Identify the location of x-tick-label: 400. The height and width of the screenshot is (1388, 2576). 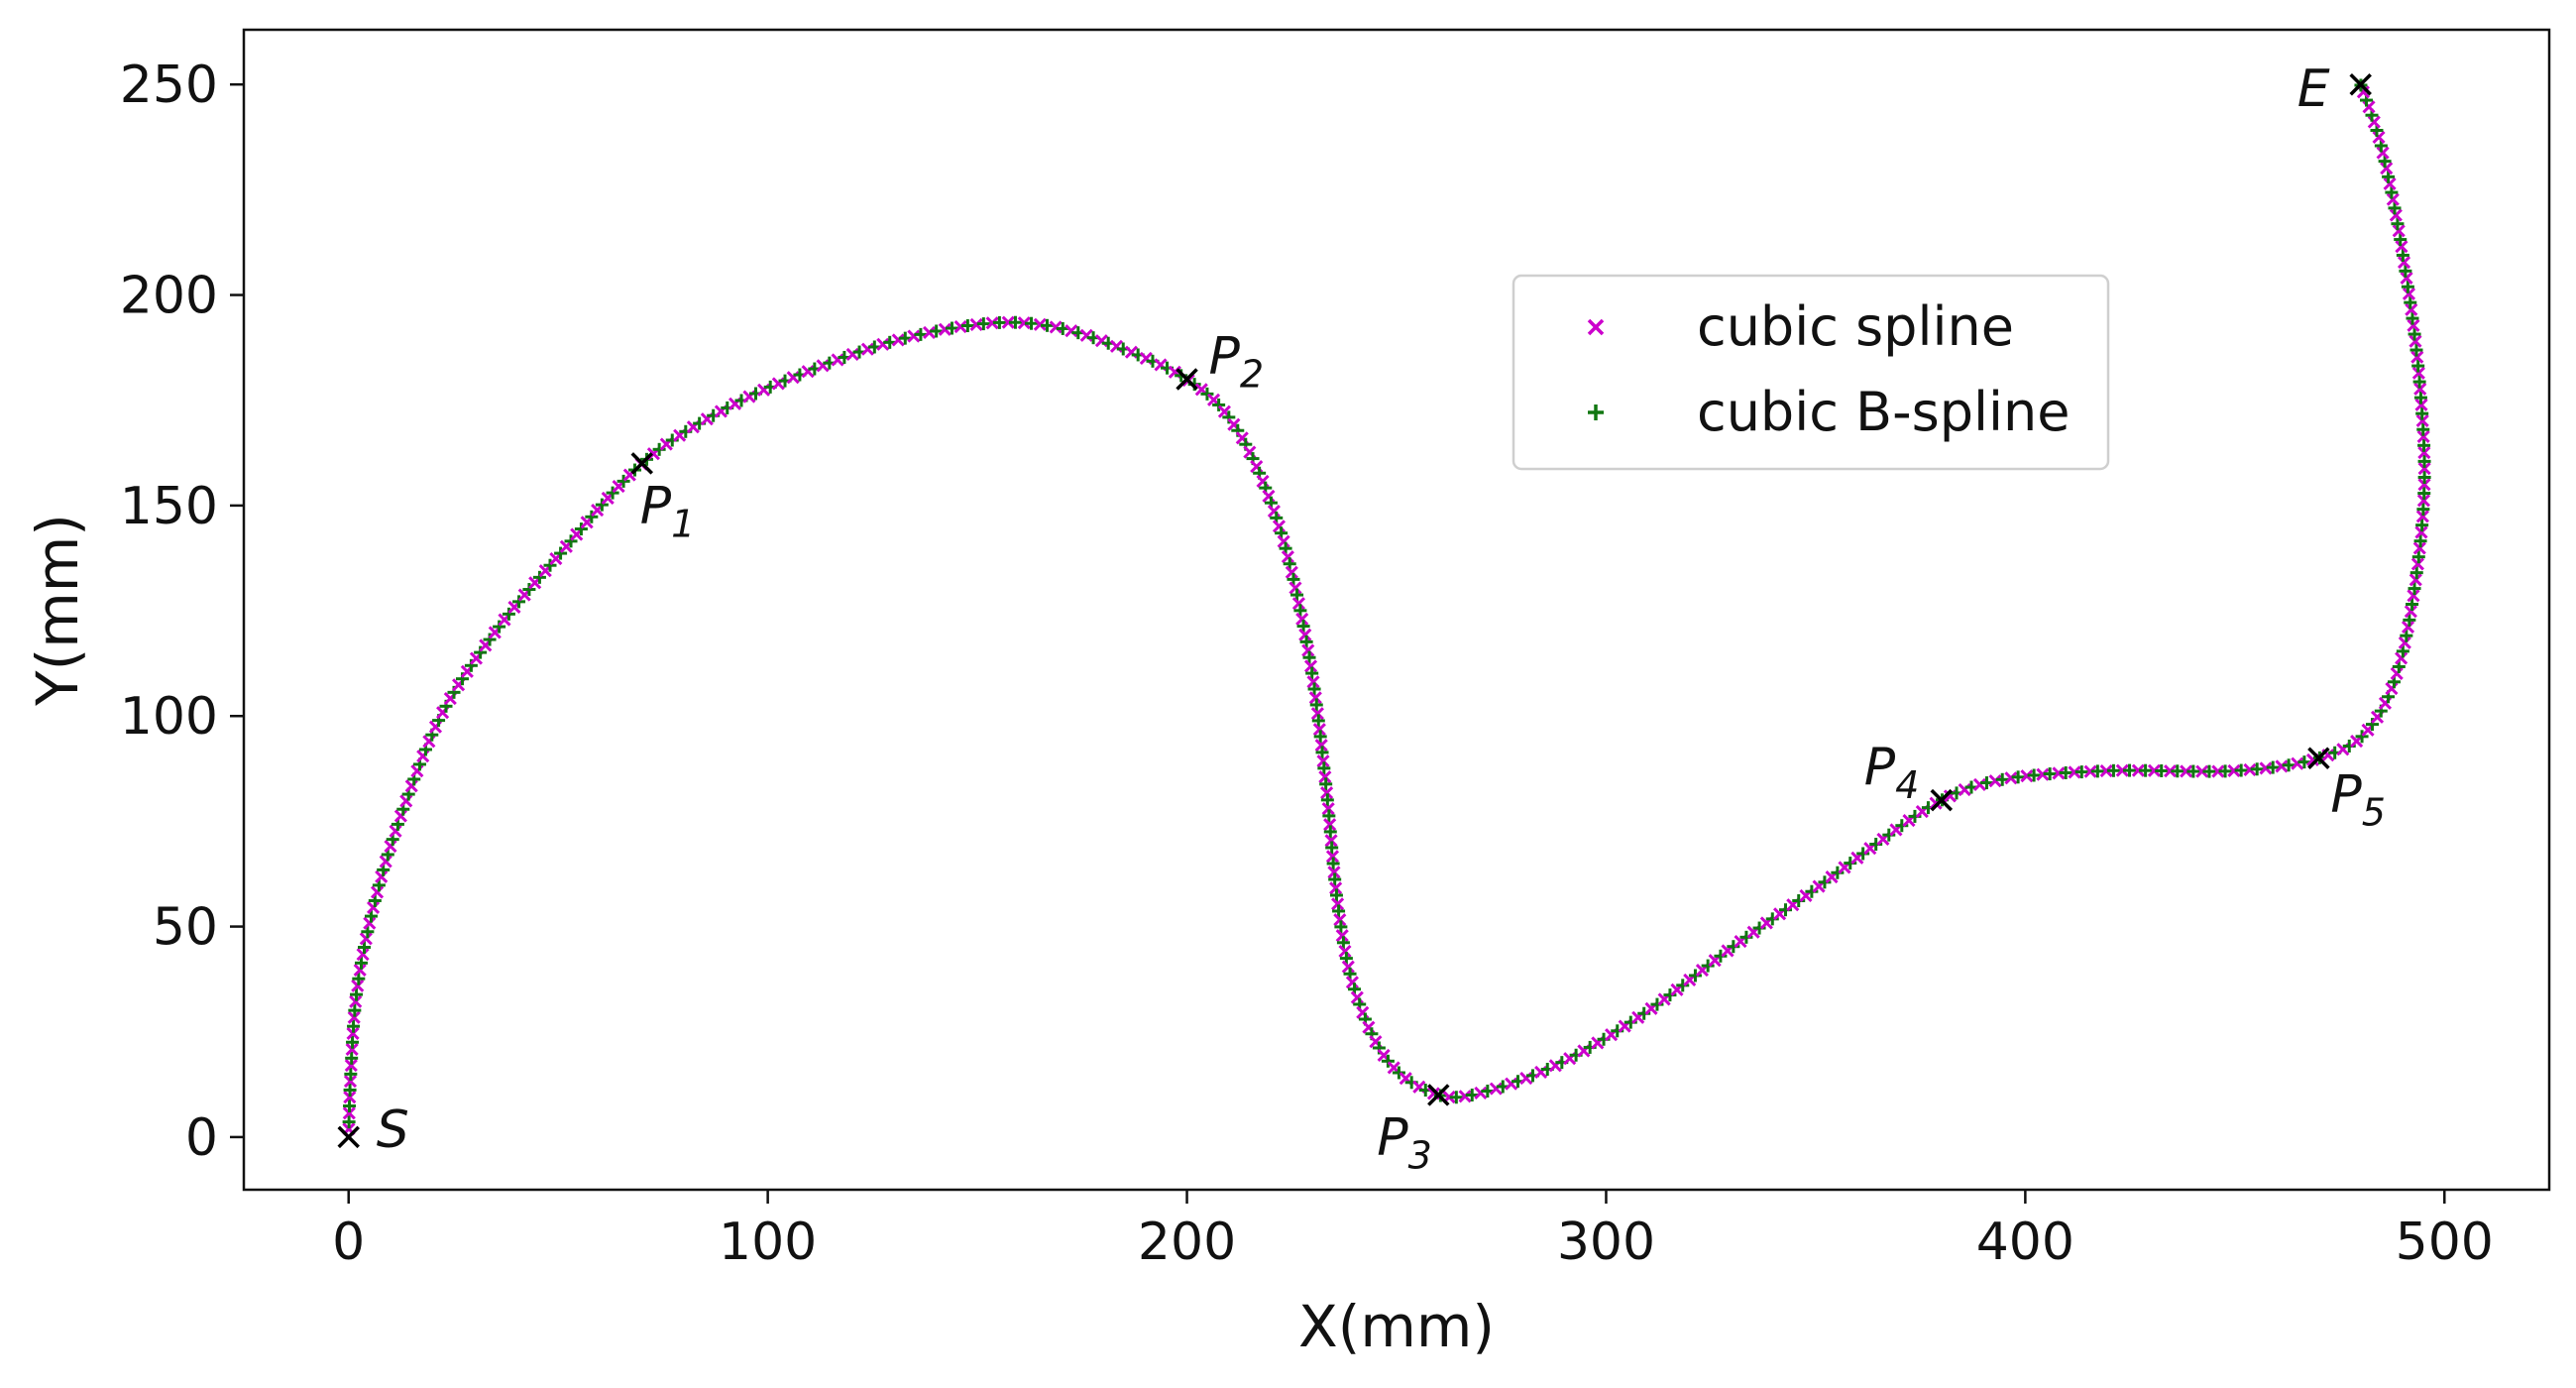
(2025, 1242).